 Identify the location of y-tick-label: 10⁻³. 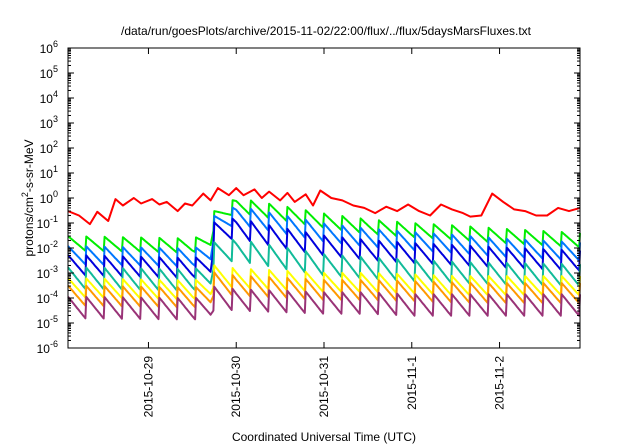
(47, 272).